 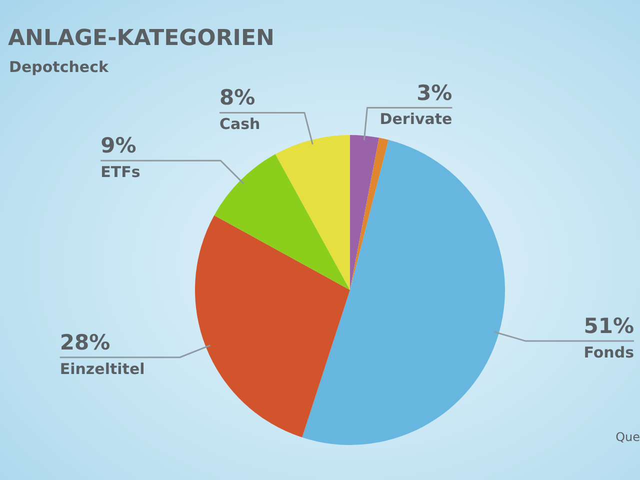 What do you see at coordinates (85, 342) in the screenshot?
I see `data-label: 28%` at bounding box center [85, 342].